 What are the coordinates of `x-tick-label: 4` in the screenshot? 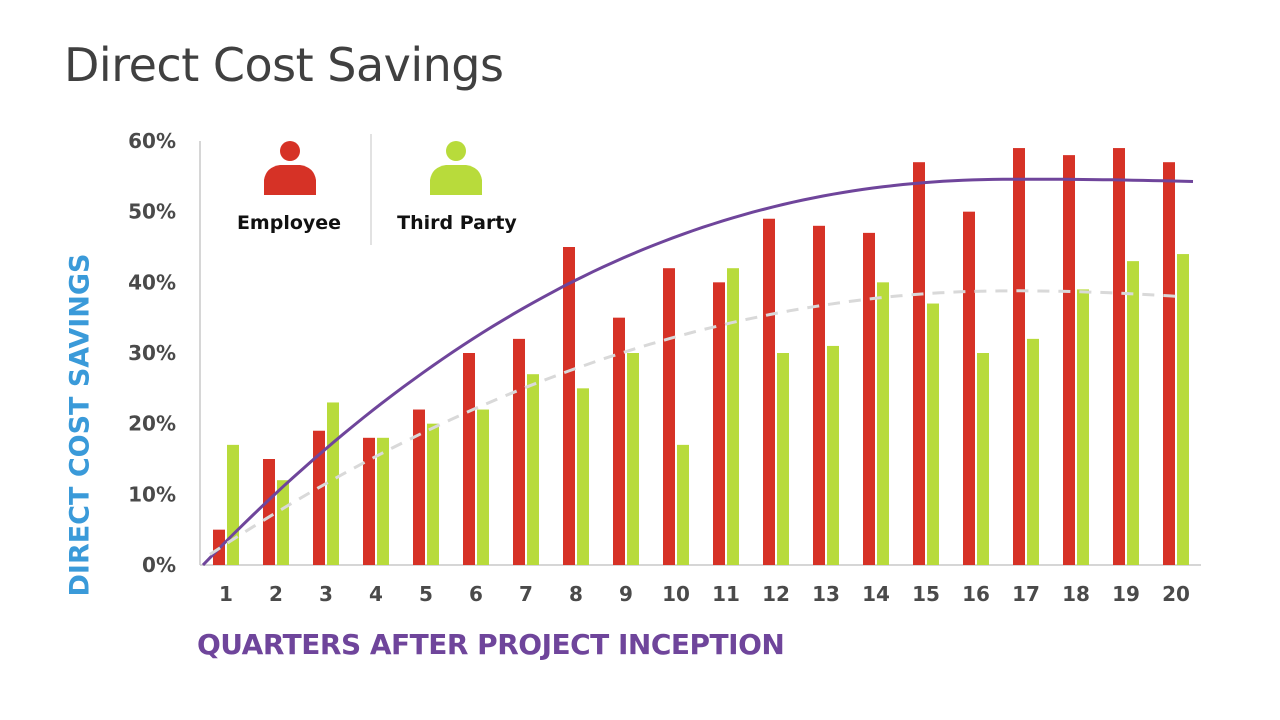 It's located at (376, 594).